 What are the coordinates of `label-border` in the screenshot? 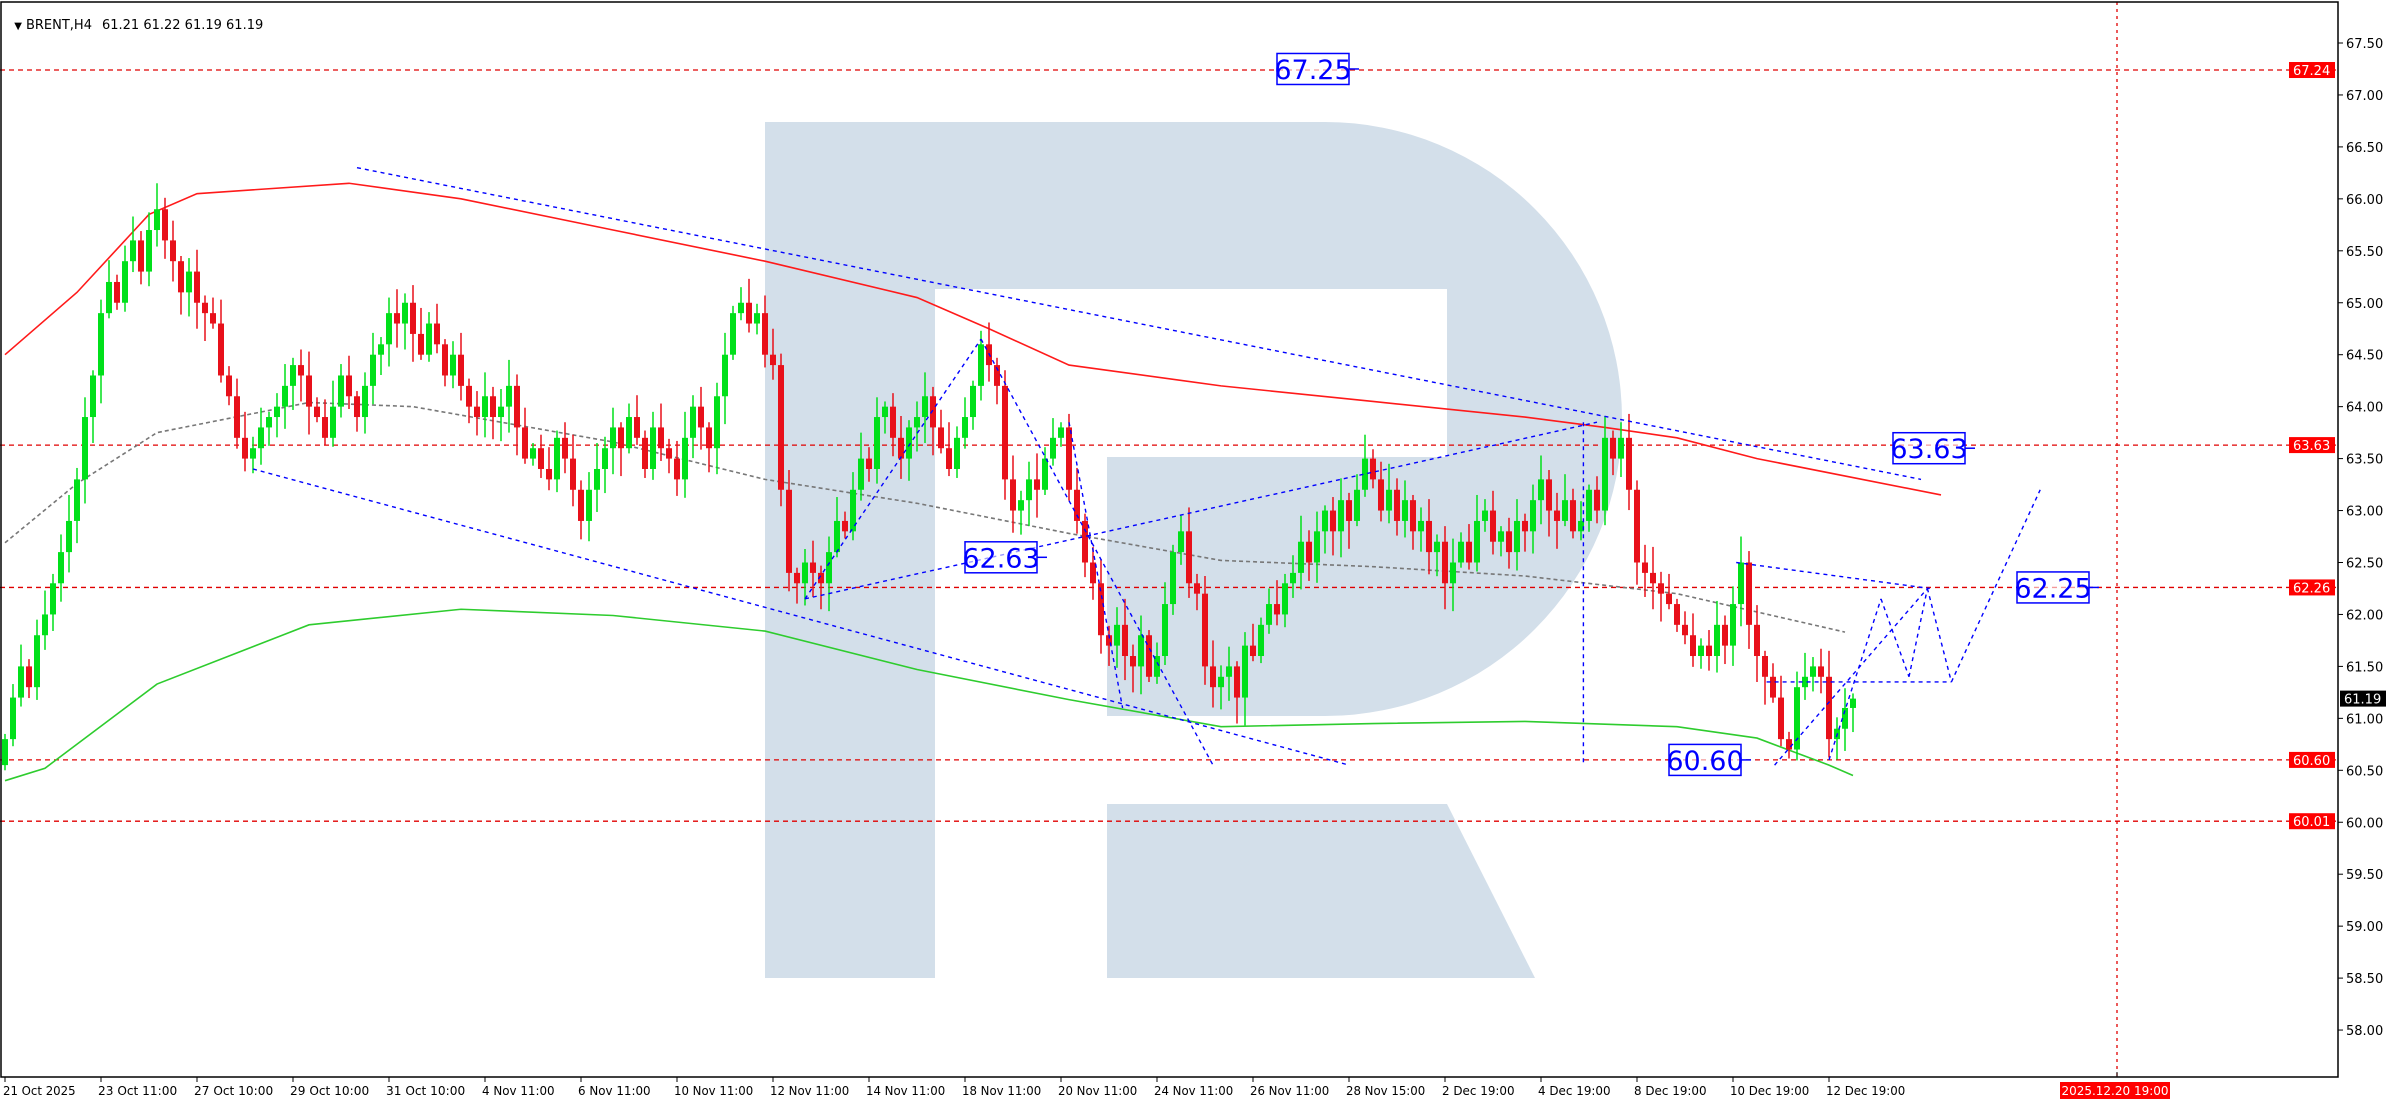 It's located at (1001, 557).